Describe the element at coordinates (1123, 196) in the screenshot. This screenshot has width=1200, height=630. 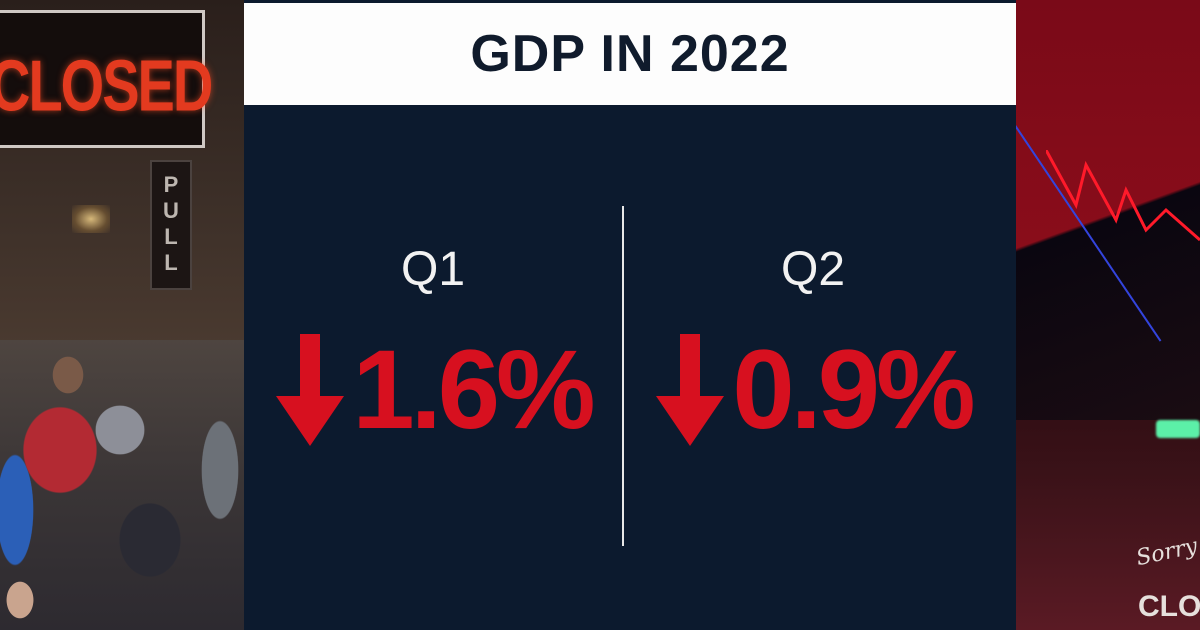
I see `stock-chart-red-line-icon` at that location.